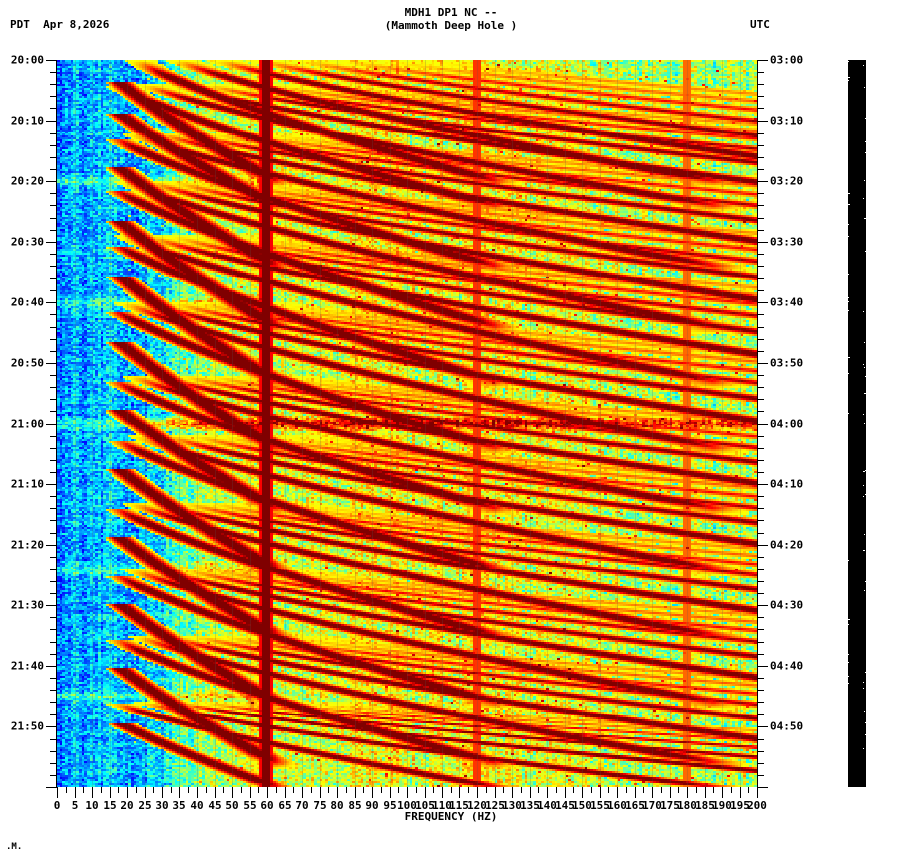  What do you see at coordinates (27, 302) in the screenshot?
I see `axis-tick-label-pdt: 20:40` at bounding box center [27, 302].